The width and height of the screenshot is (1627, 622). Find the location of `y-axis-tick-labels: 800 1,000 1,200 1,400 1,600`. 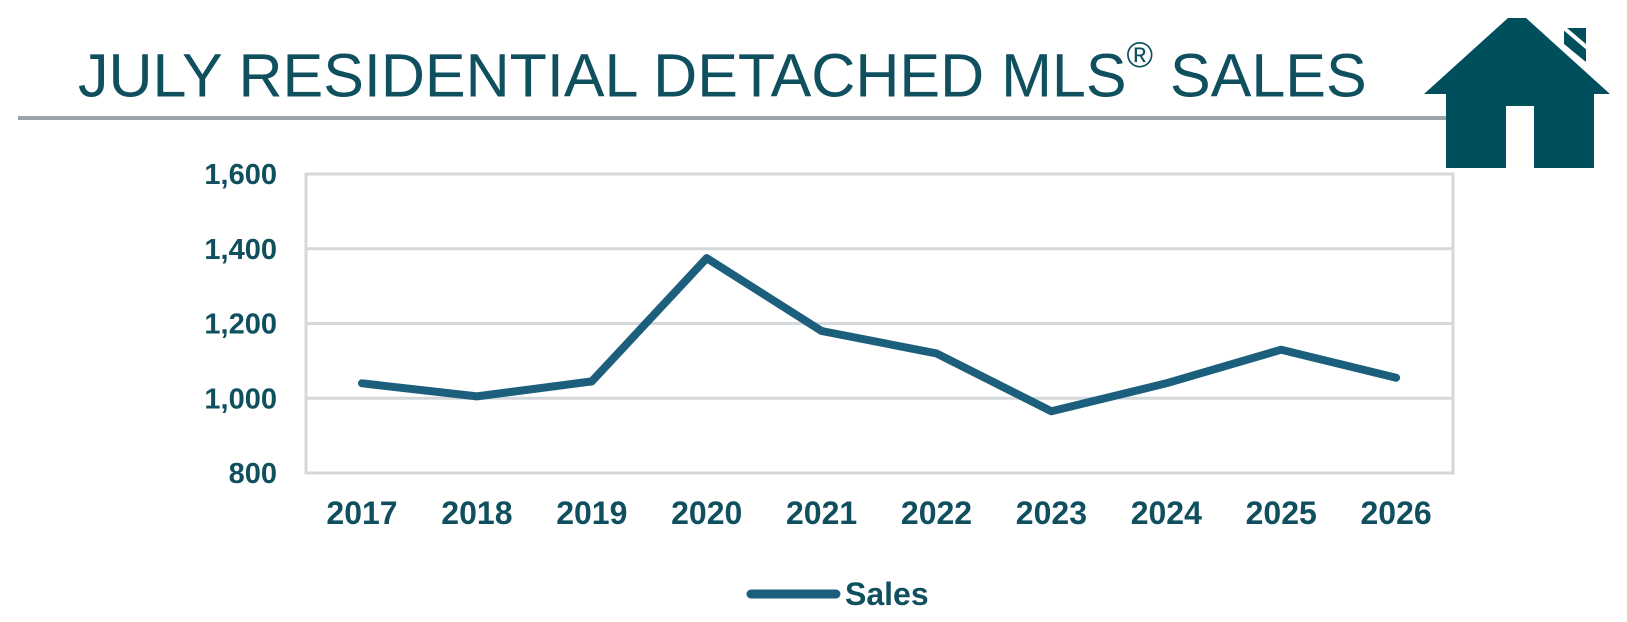

y-axis-tick-labels: 800 1,000 1,200 1,400 1,600 is located at coordinates (240, 324).